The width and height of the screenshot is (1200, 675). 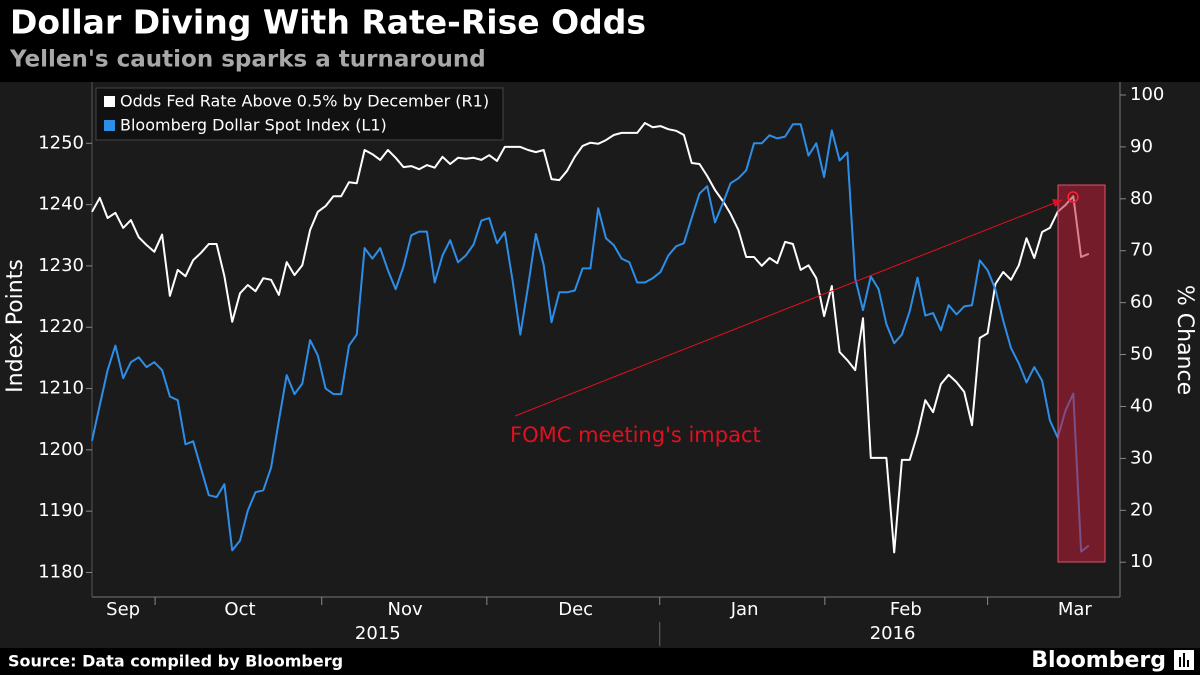 I want to click on y2-tick-label: 10, so click(x=1141, y=561).